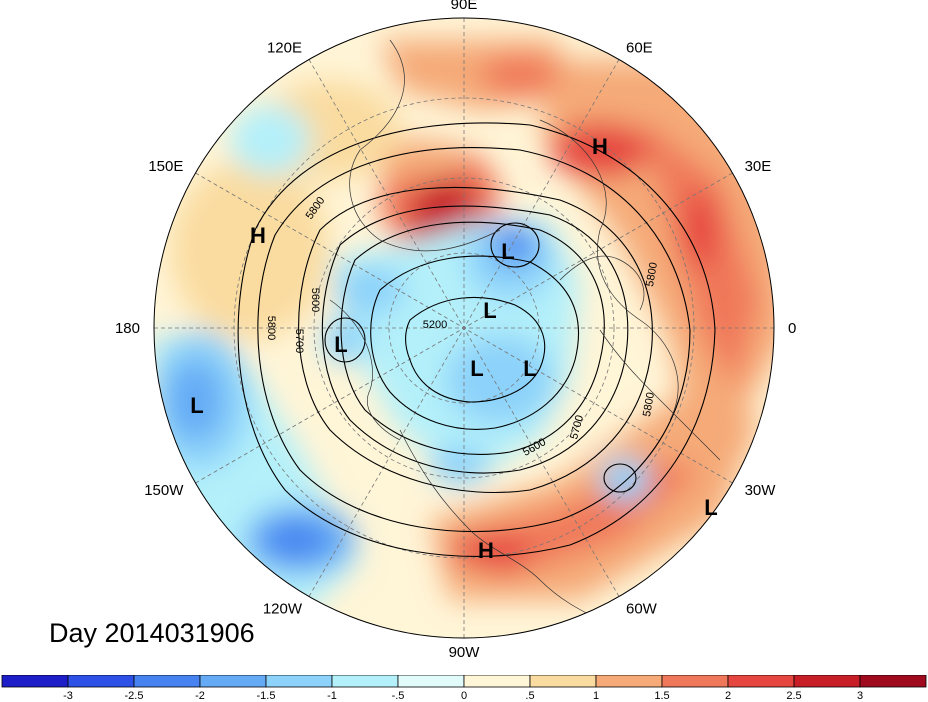 This screenshot has width=928, height=702. Describe the element at coordinates (299, 341) in the screenshot. I see `contour-label: 5700` at that location.